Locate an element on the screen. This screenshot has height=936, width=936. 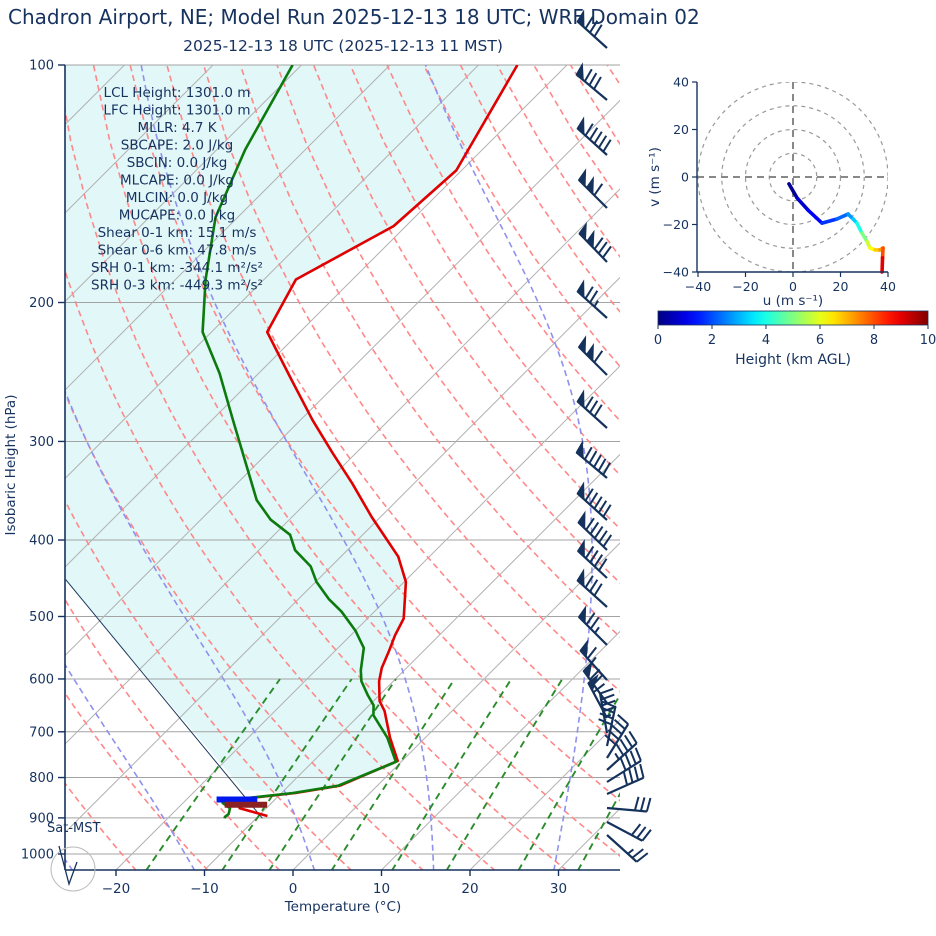
temp-tick-label-0: 0 is located at coordinates (293, 889).